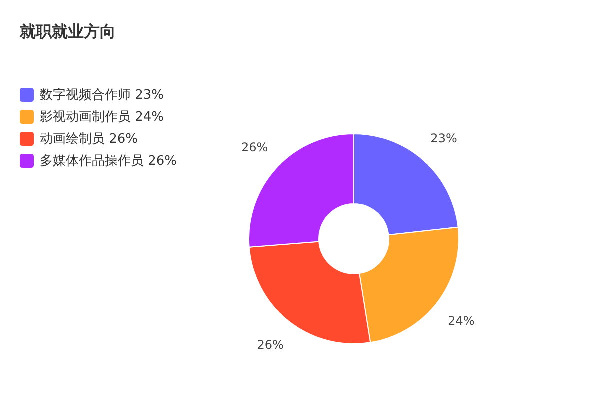  Describe the element at coordinates (444, 138) in the screenshot. I see `data-label: 23%` at that location.